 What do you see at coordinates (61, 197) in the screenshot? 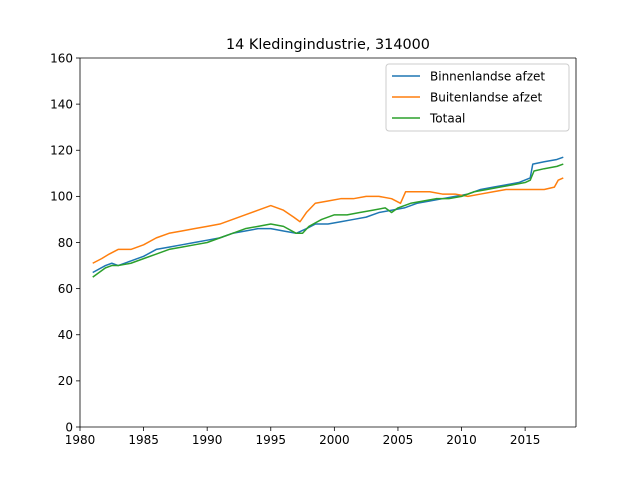
I see `y-tick-label: 100` at bounding box center [61, 197].